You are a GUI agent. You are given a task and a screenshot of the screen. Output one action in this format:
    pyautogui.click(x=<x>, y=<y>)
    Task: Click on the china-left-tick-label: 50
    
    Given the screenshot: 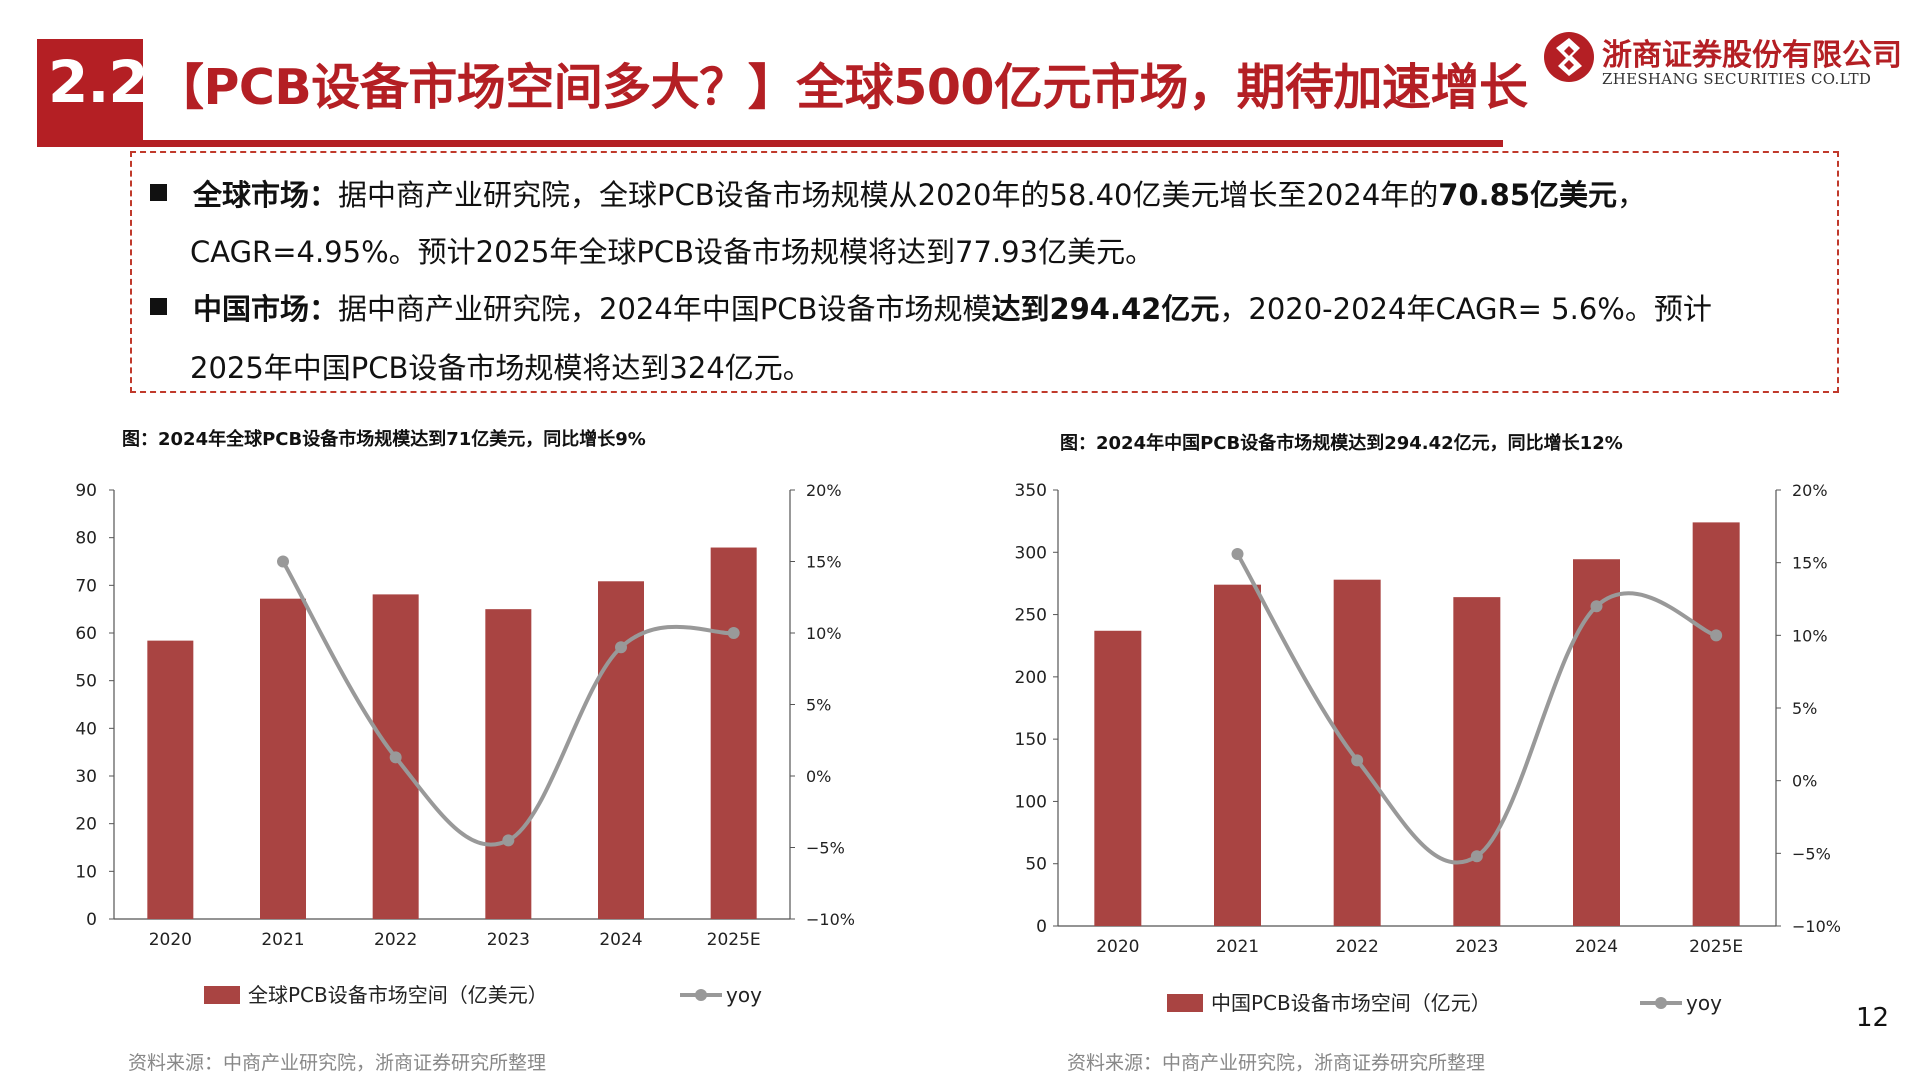 What is the action you would take?
    pyautogui.click(x=1036, y=865)
    